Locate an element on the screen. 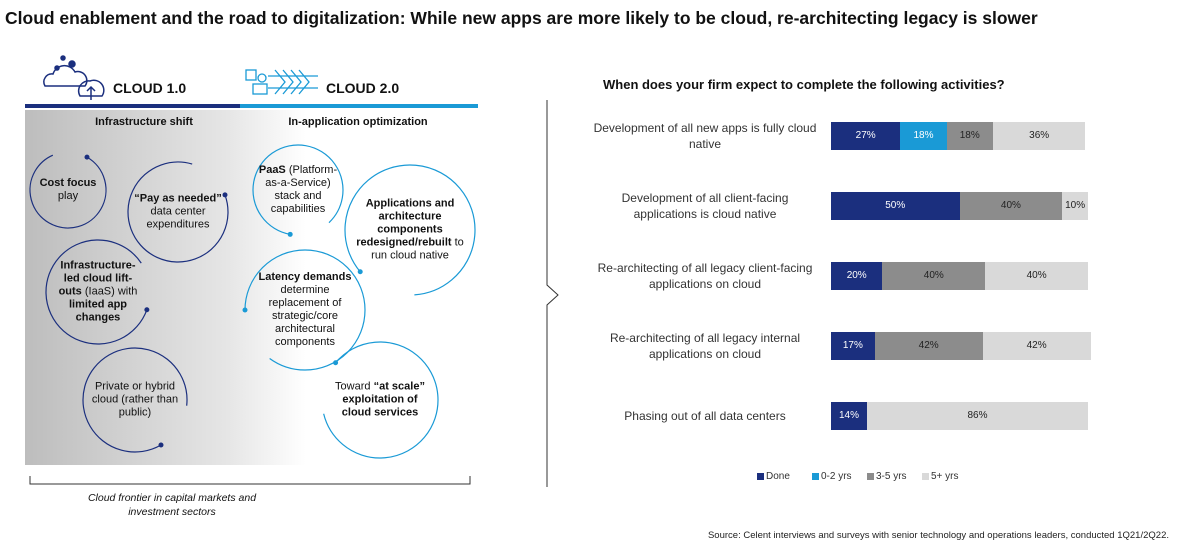 The width and height of the screenshot is (1177, 545). circle-text-part: Toward is located at coordinates (354, 386).